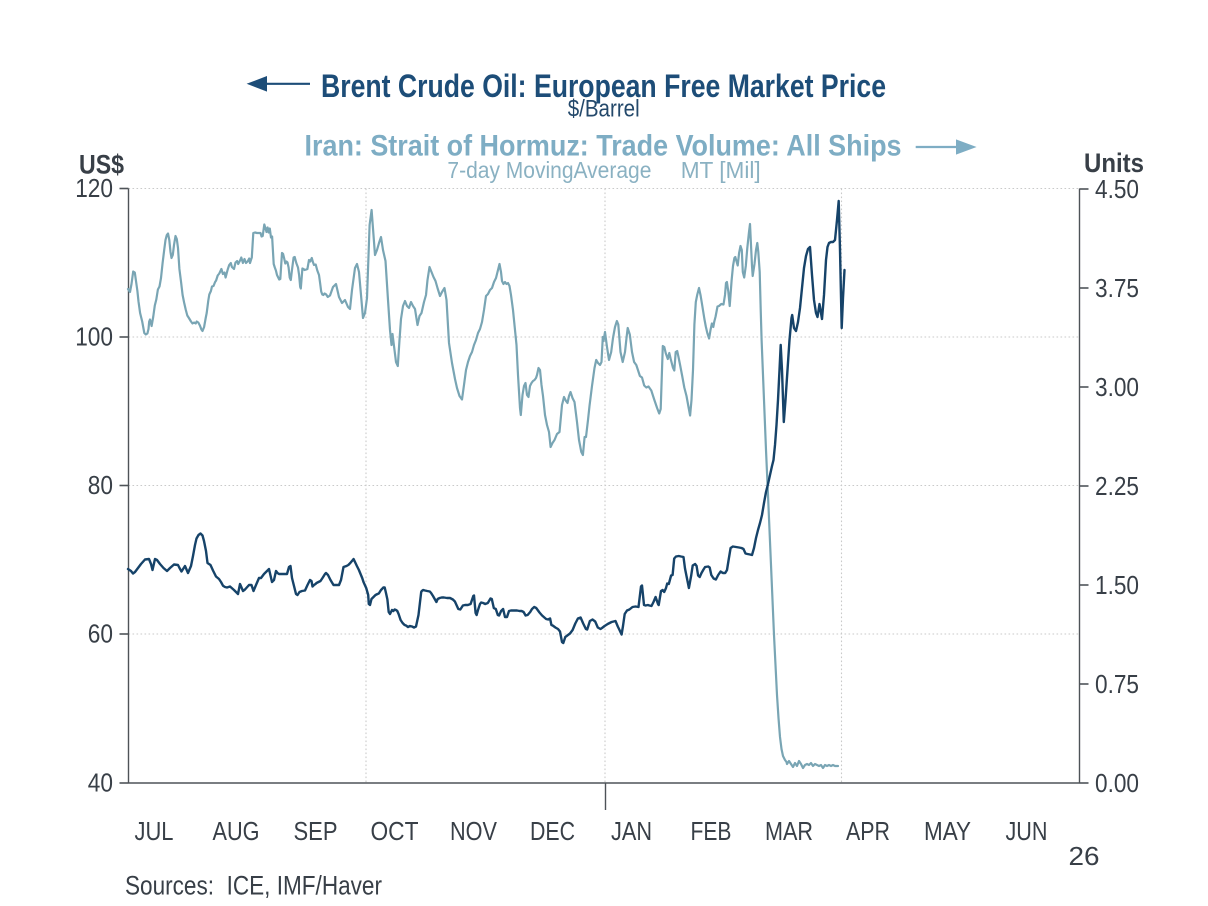 This screenshot has height=906, width=1208. I want to click on svg-text: 26, so click(1084, 856).